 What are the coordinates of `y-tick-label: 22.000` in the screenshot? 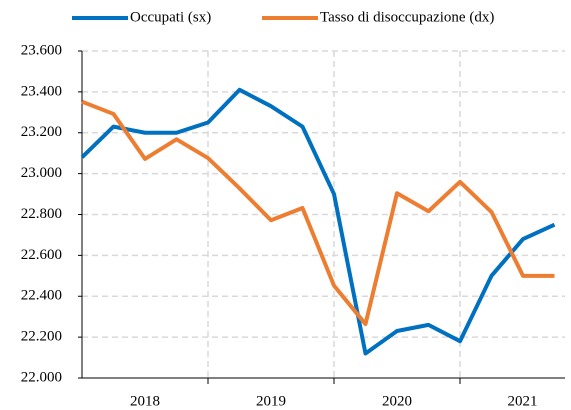 It's located at (41, 377).